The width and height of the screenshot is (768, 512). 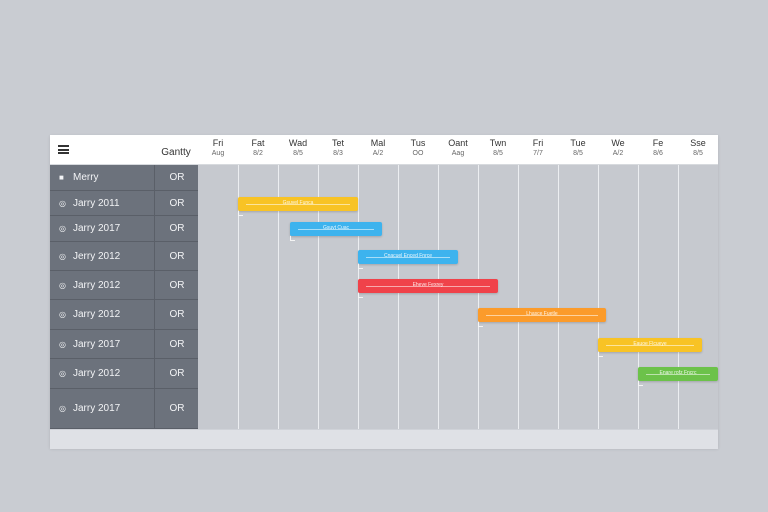 What do you see at coordinates (218, 143) in the screenshot?
I see `day-name: Fri` at bounding box center [218, 143].